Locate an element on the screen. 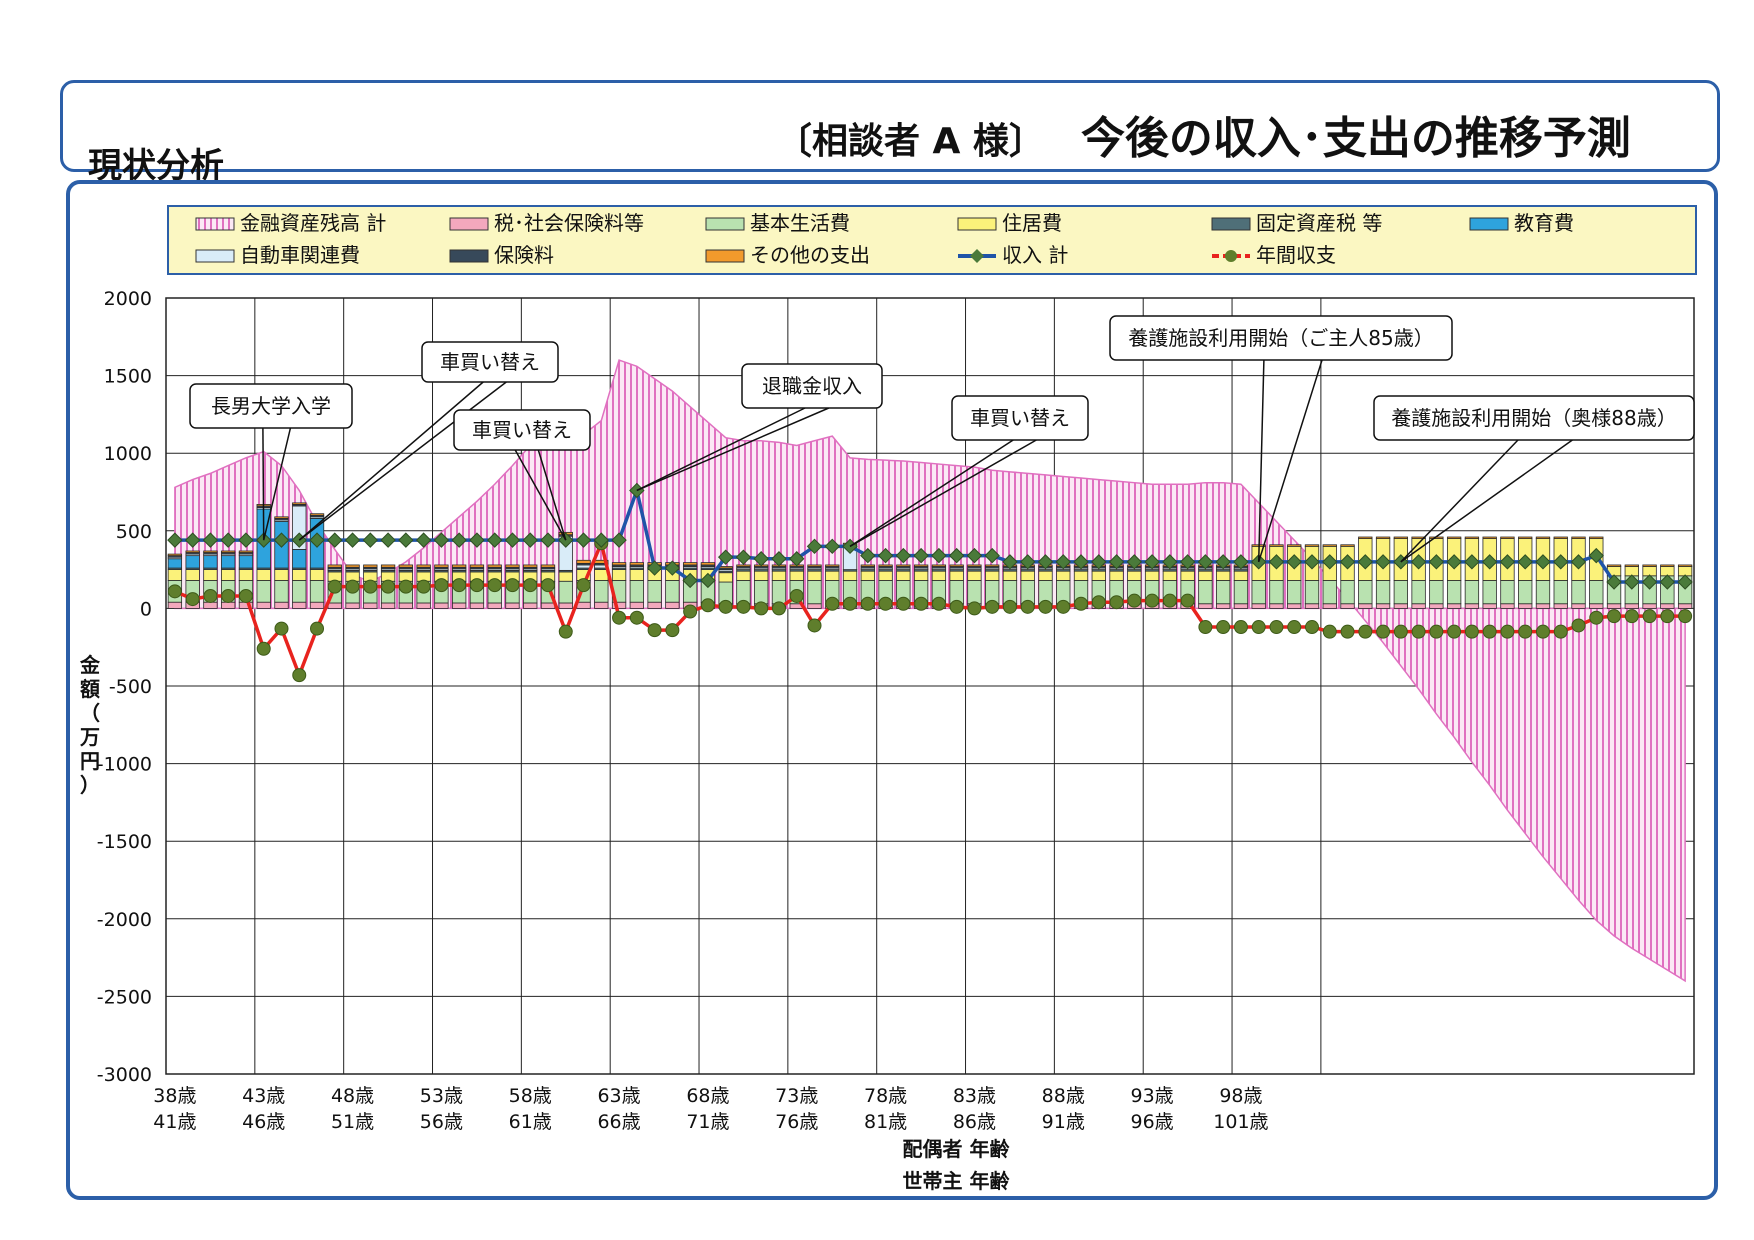 The height and width of the screenshot is (1240, 1754). y-tick-label: -2500 is located at coordinates (124, 997).